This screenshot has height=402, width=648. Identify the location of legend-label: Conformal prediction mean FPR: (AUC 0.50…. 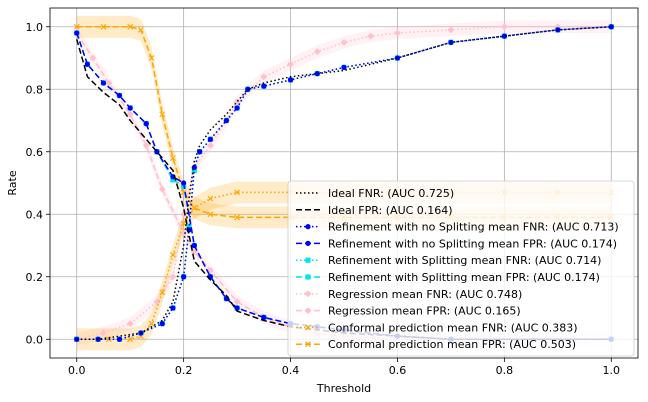
(452, 344).